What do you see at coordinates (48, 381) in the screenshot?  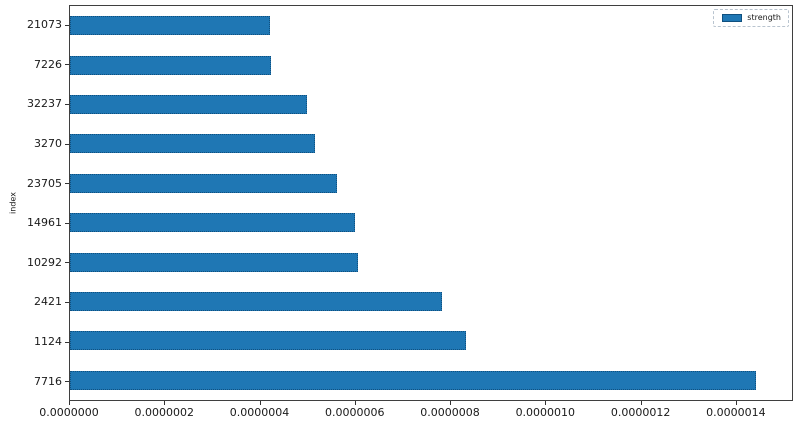 I see `y-tick-label: 7716` at bounding box center [48, 381].